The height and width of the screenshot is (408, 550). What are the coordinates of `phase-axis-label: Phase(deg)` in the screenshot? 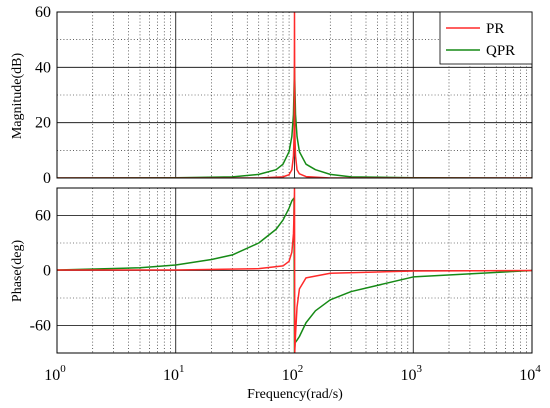 It's located at (17, 271).